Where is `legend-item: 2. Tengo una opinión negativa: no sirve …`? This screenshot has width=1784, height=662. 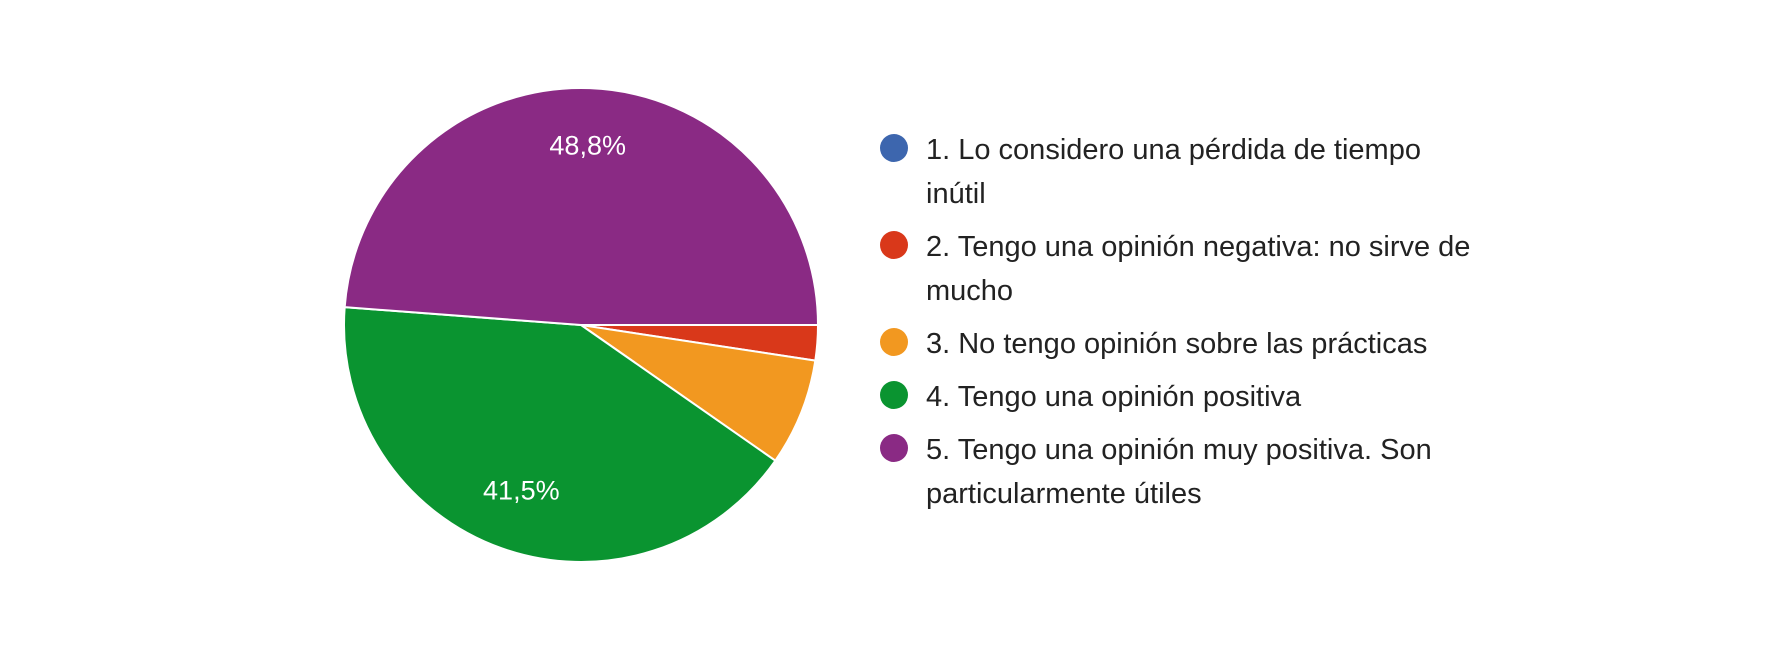
legend-item: 2. Tengo una opinión negativa: no sirve … is located at coordinates (1180, 269).